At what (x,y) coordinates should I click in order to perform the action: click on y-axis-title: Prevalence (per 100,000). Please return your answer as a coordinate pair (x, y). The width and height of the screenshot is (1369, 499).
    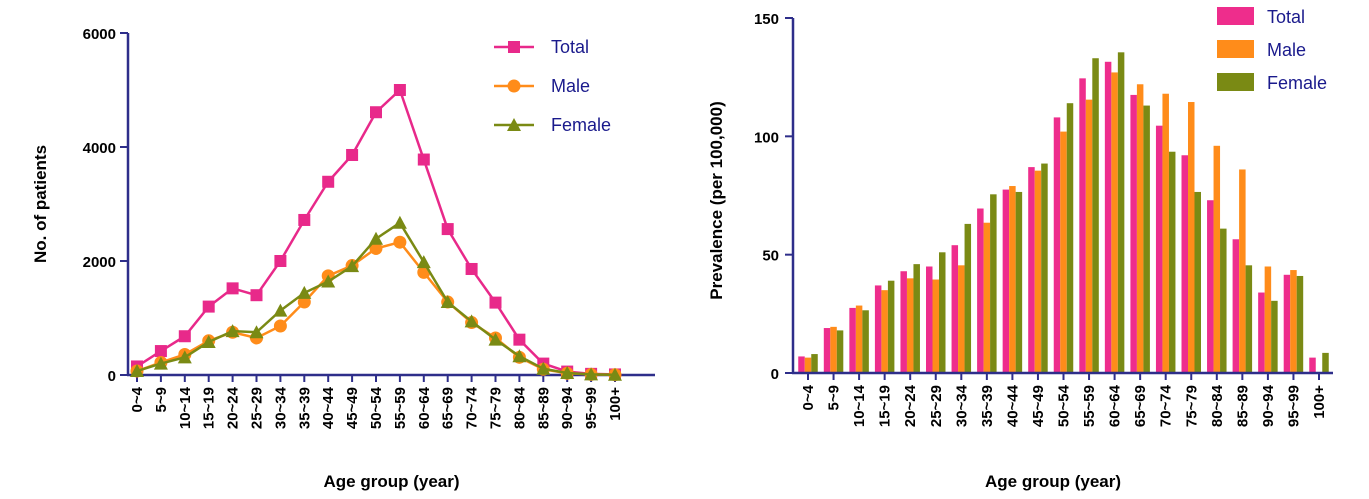
    Looking at the image, I should click on (716, 200).